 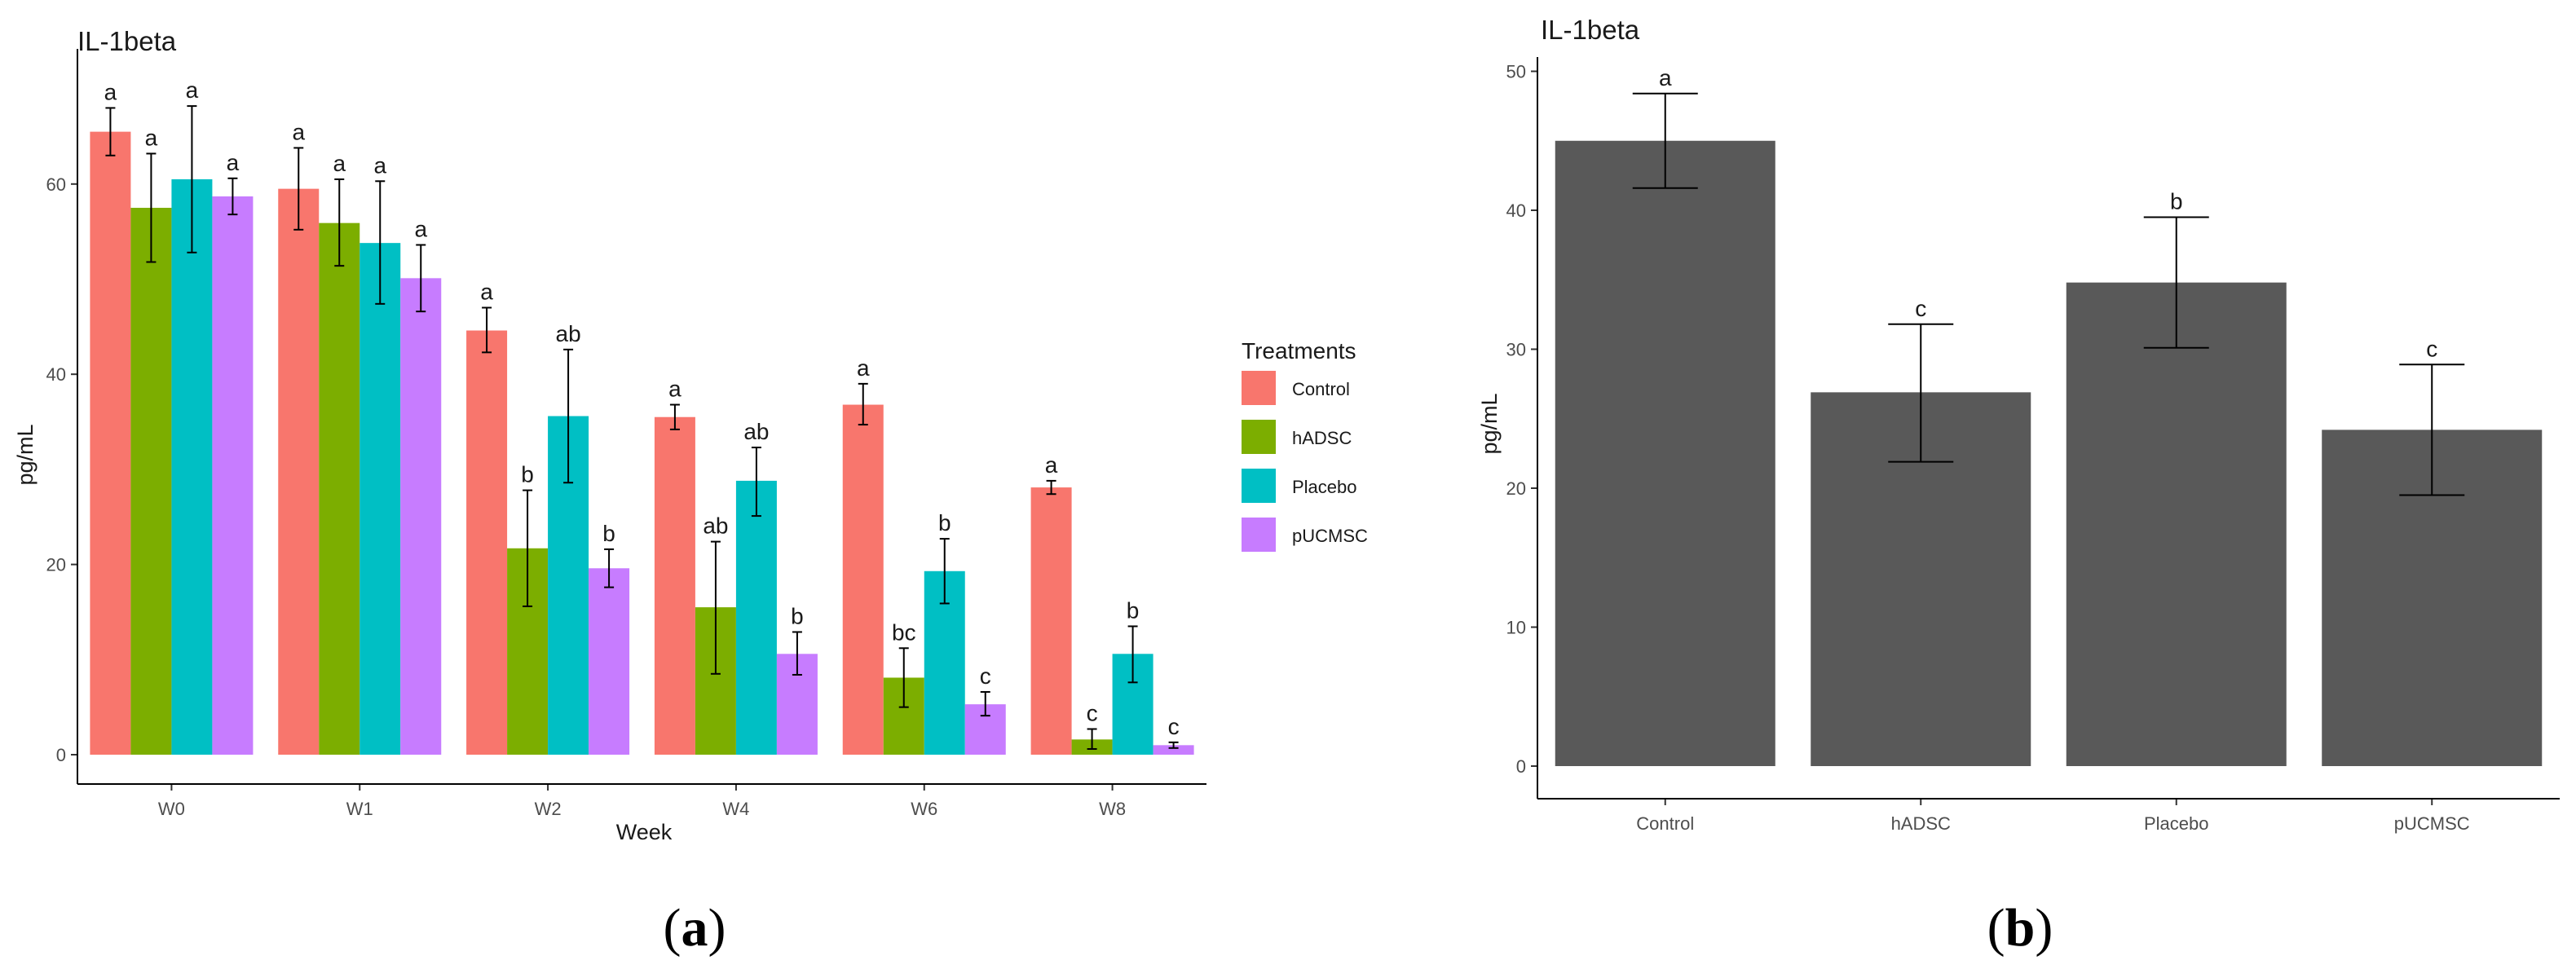 I want to click on sig-label-w1-control: a, so click(x=298, y=131).